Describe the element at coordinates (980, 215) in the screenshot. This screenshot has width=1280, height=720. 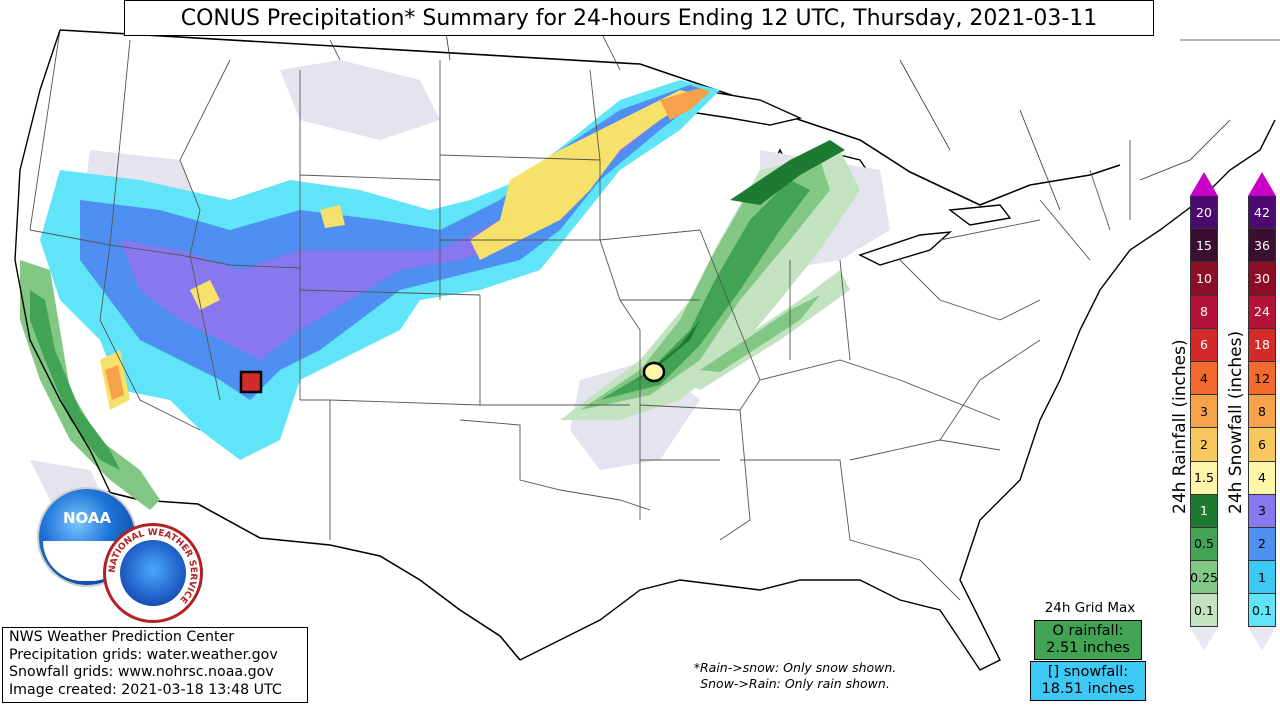
I see `lake-ontario` at that location.